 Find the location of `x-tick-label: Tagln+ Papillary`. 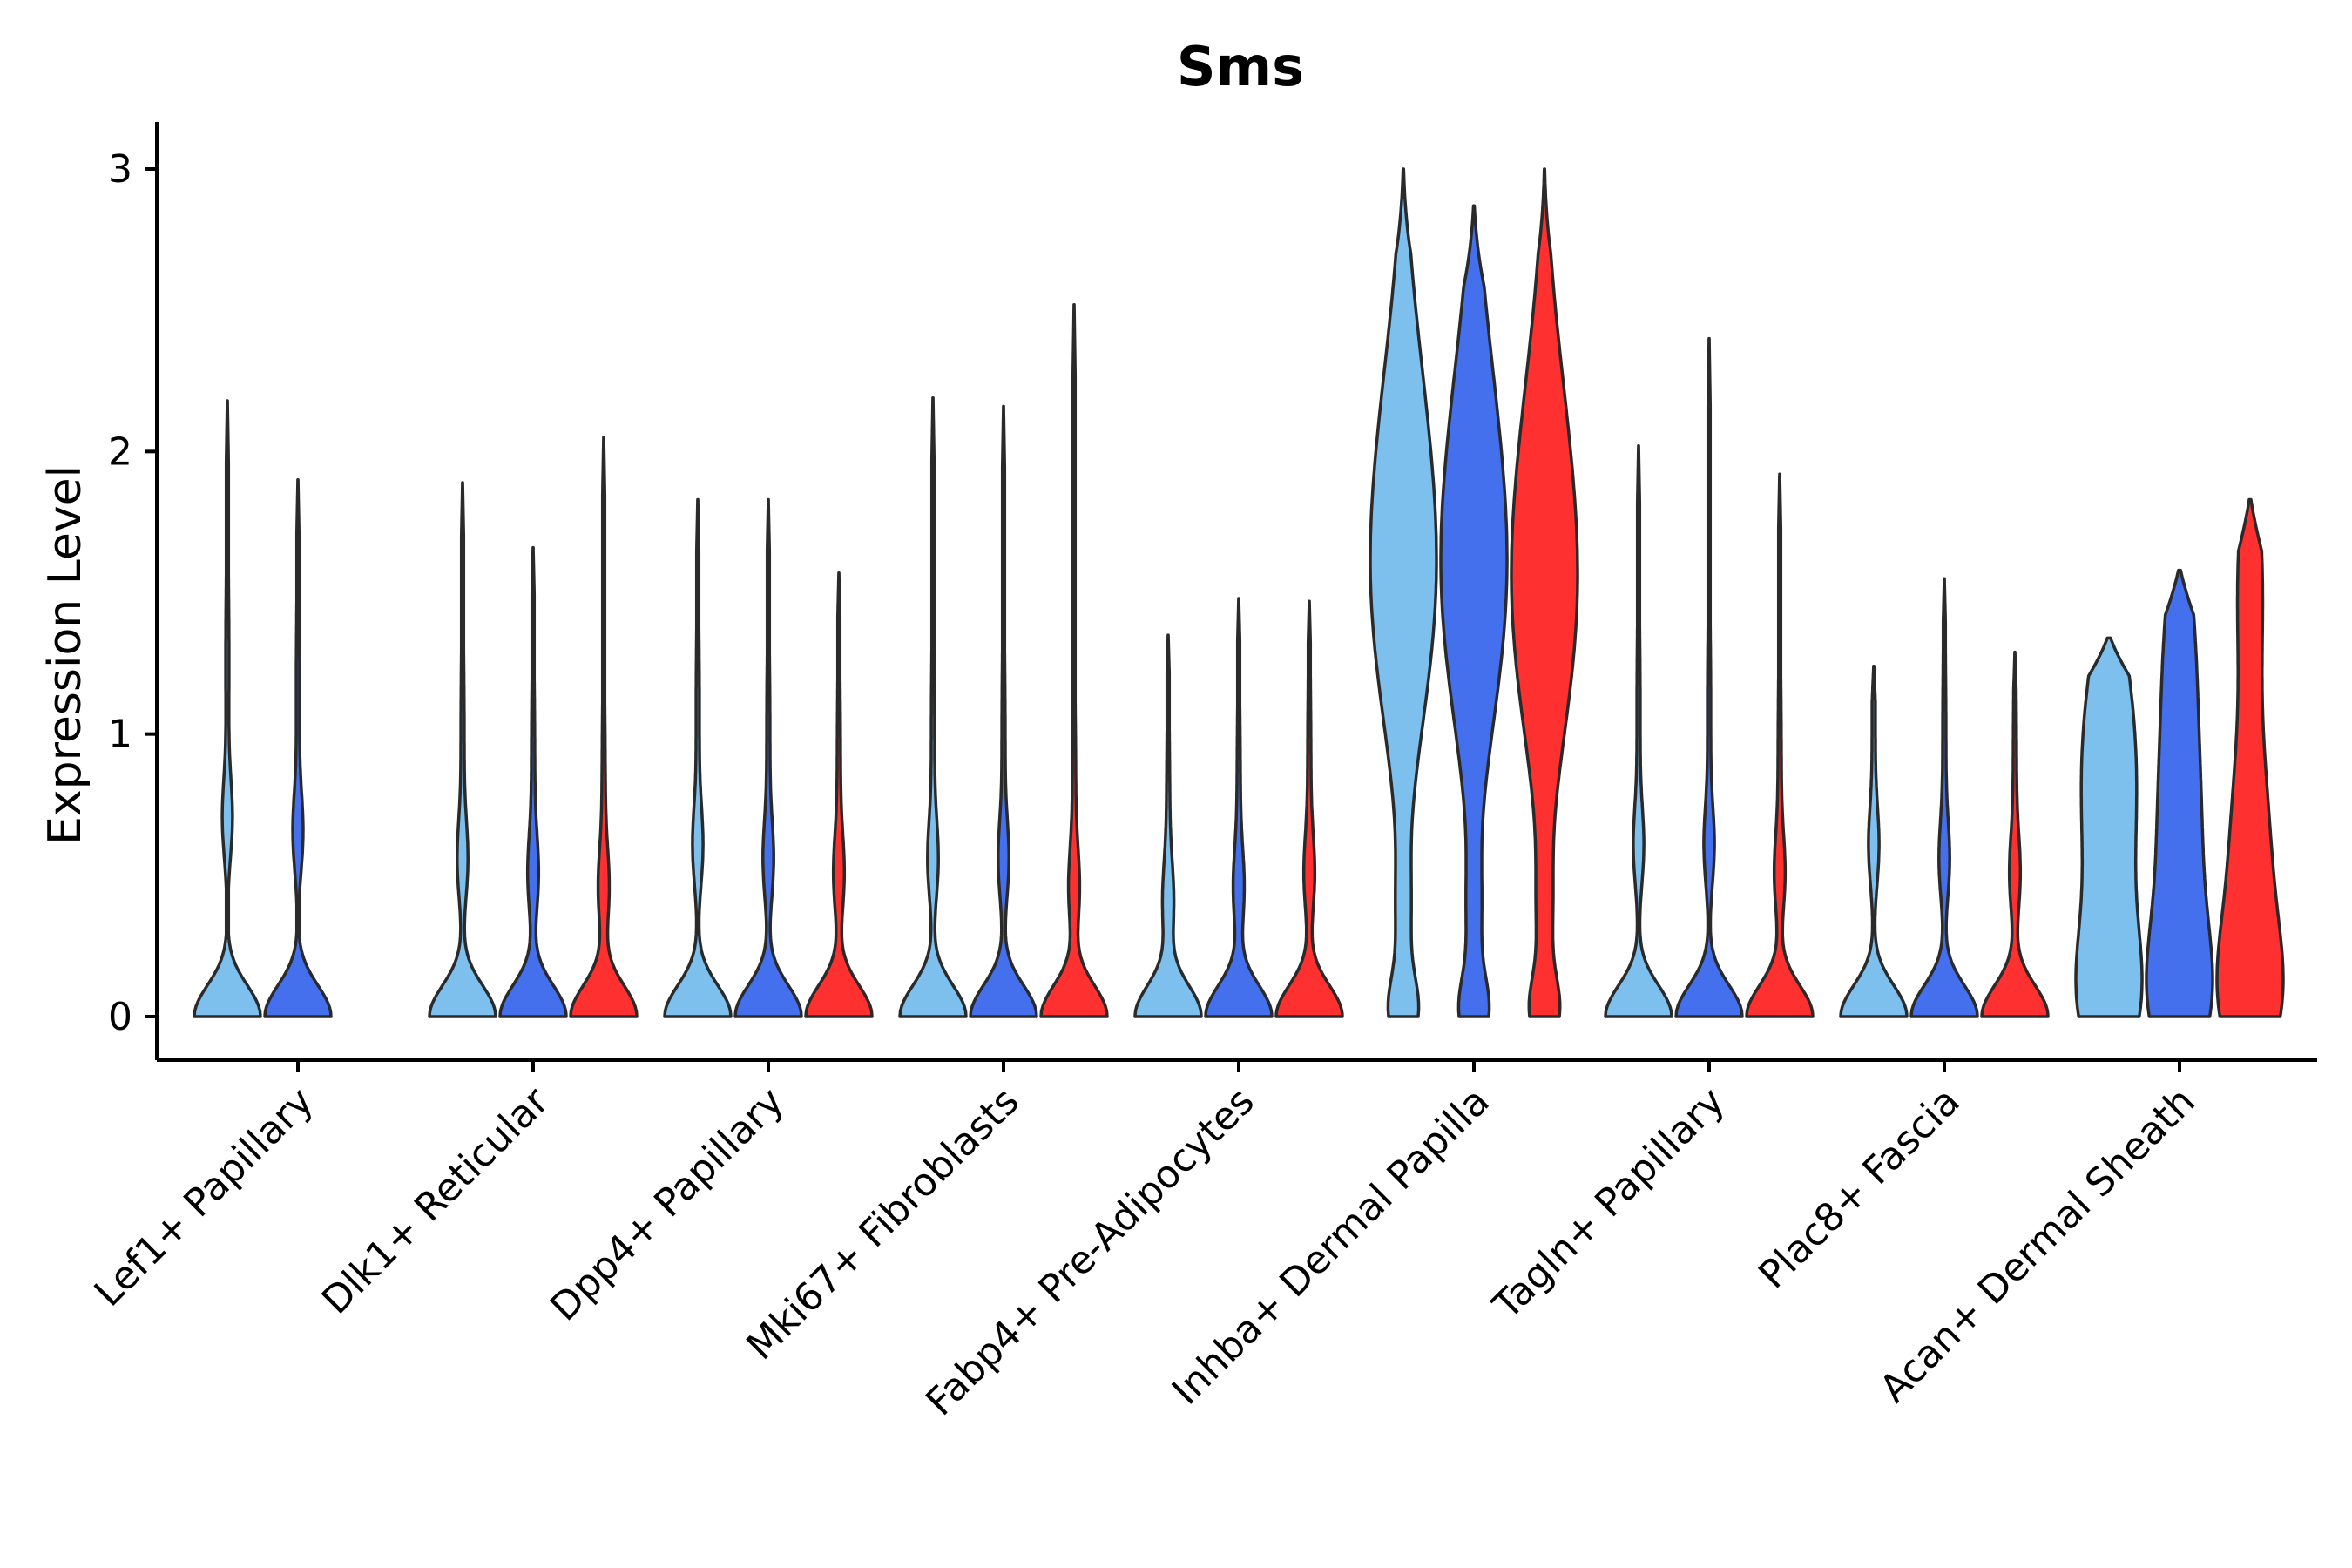

x-tick-label: Tagln+ Papillary is located at coordinates (1609, 1203).